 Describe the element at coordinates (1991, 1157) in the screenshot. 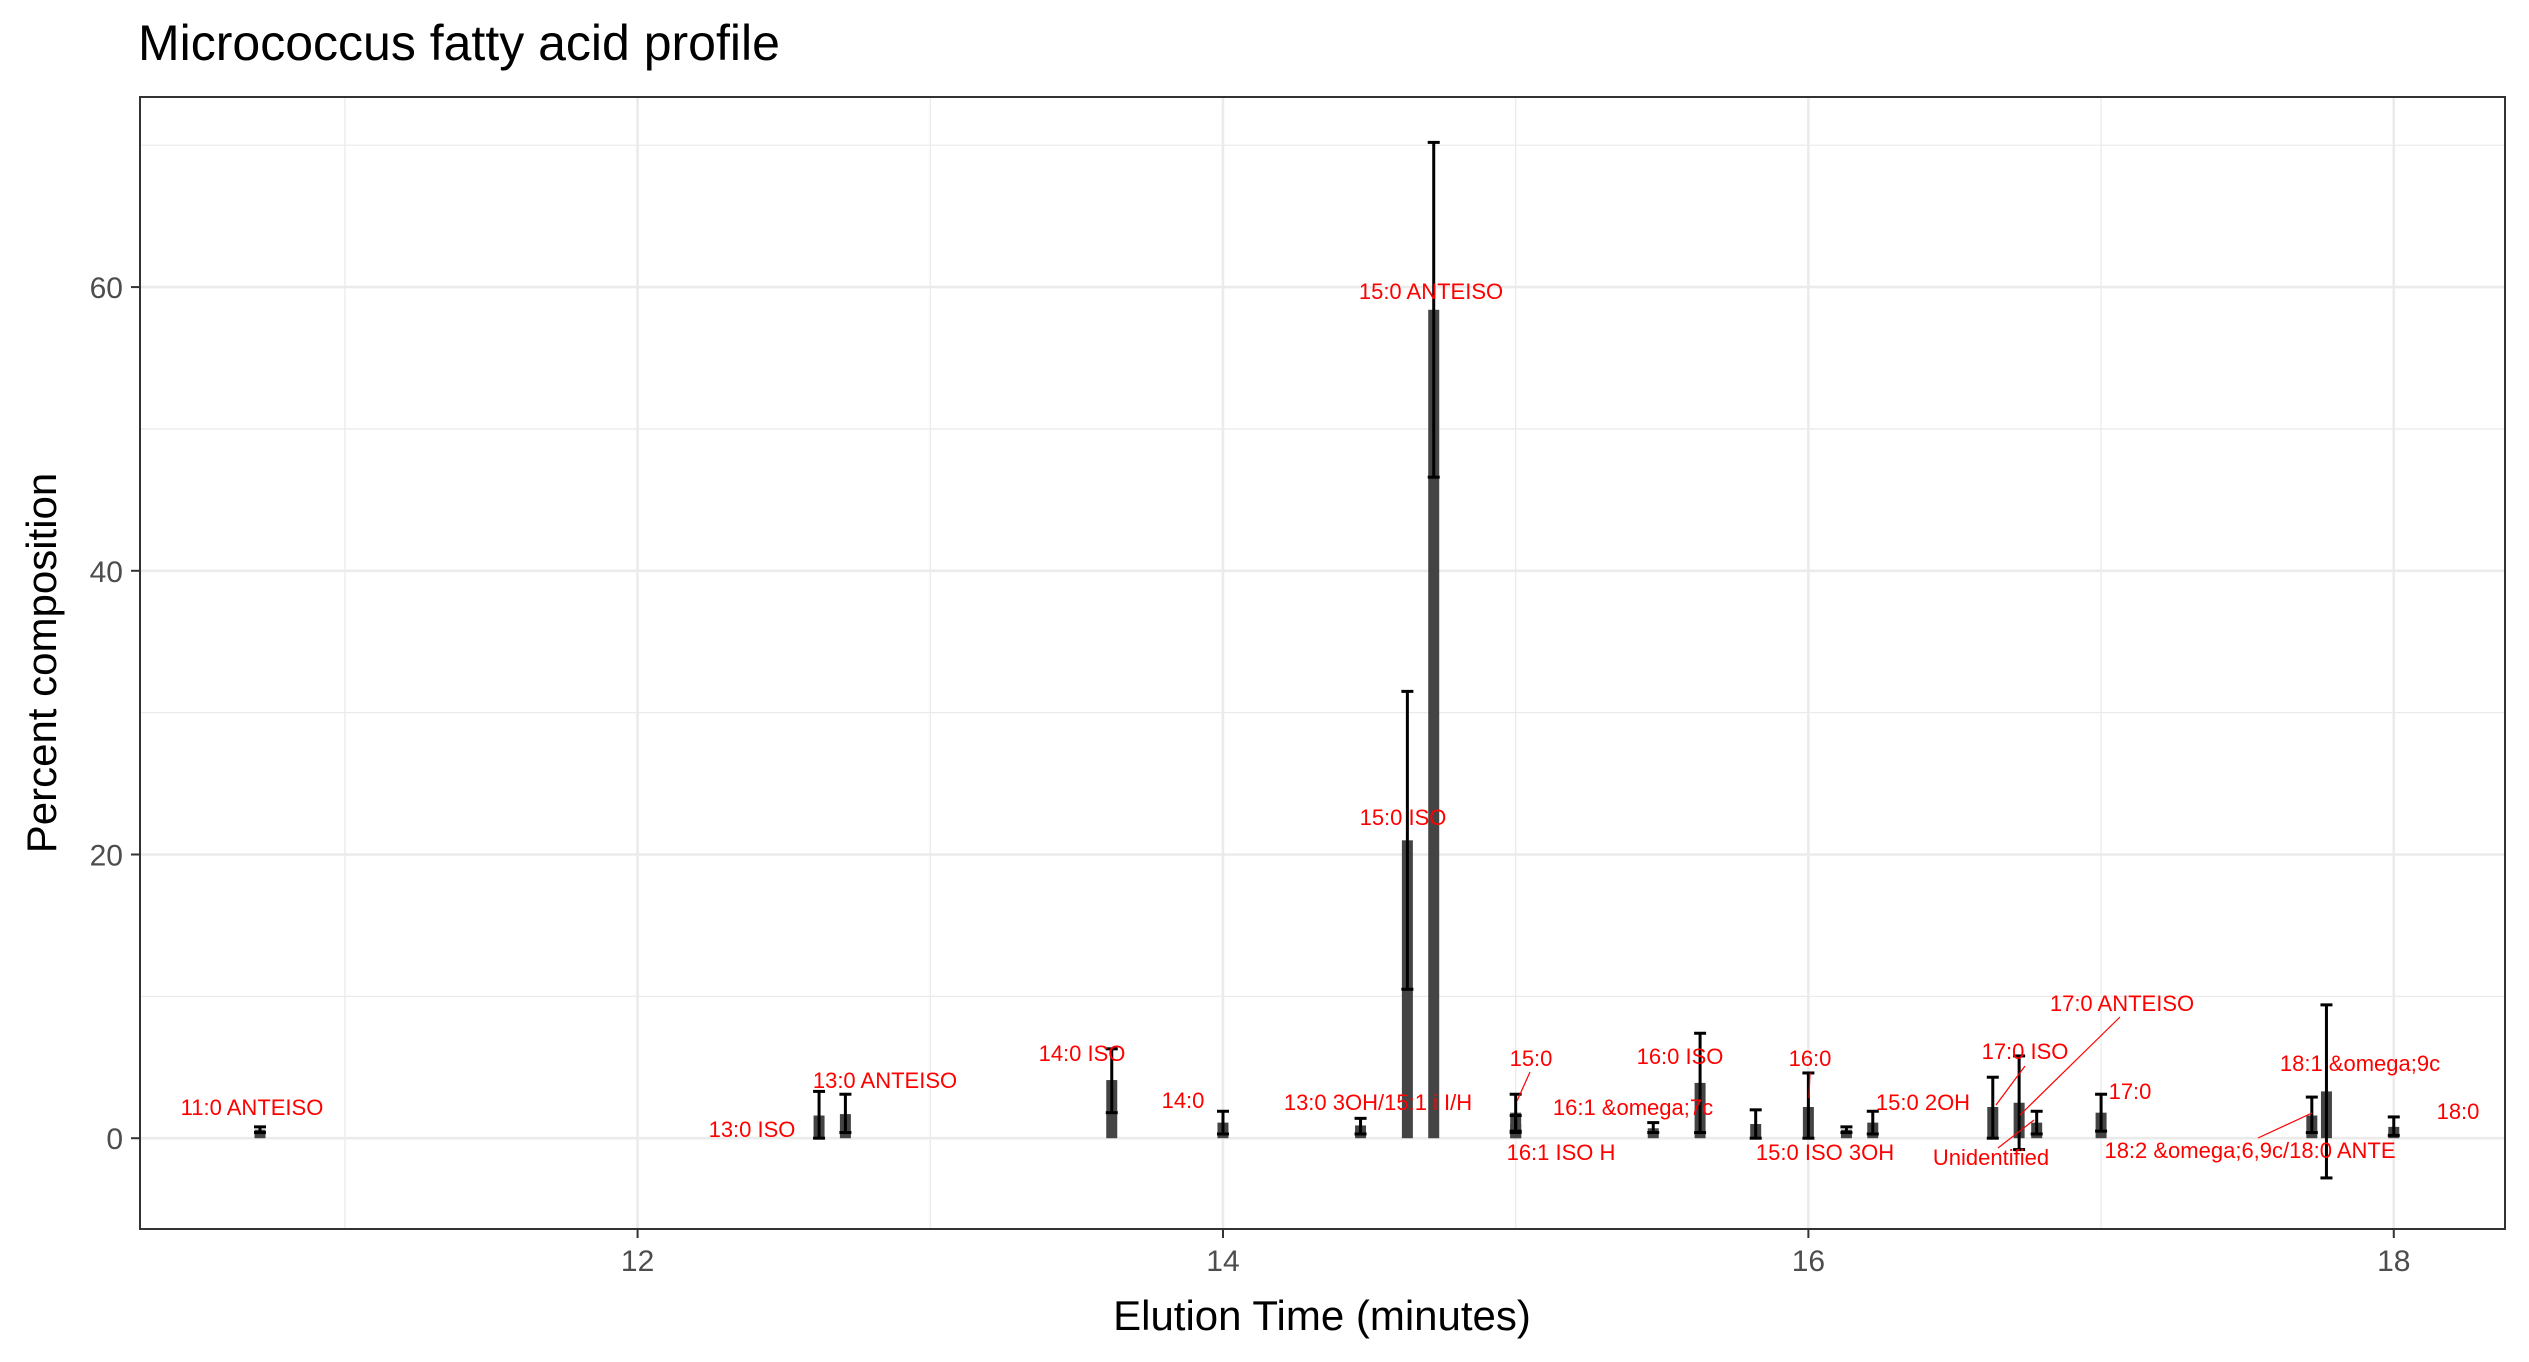

I see `peak-label: Unidentified` at that location.